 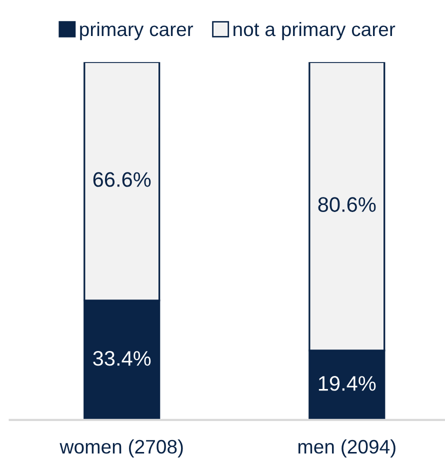 I want to click on data-label: 66.6%, so click(x=122, y=179).